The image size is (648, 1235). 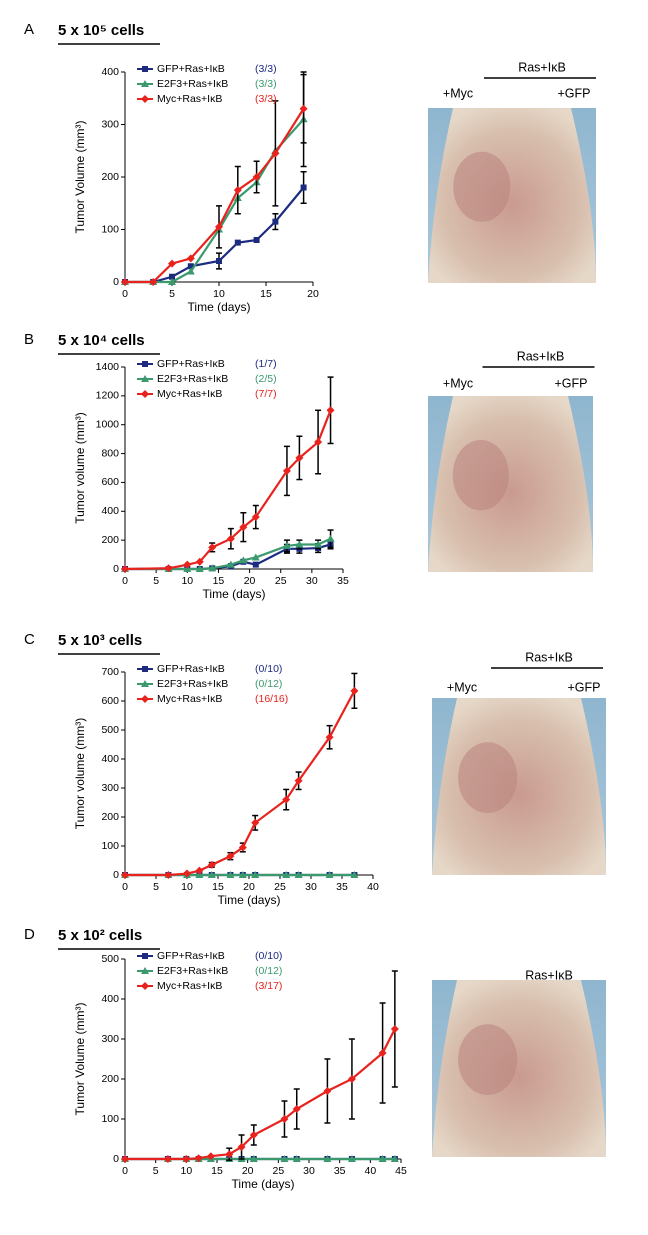 I want to click on photo-left-label: +Myc, so click(x=458, y=383).